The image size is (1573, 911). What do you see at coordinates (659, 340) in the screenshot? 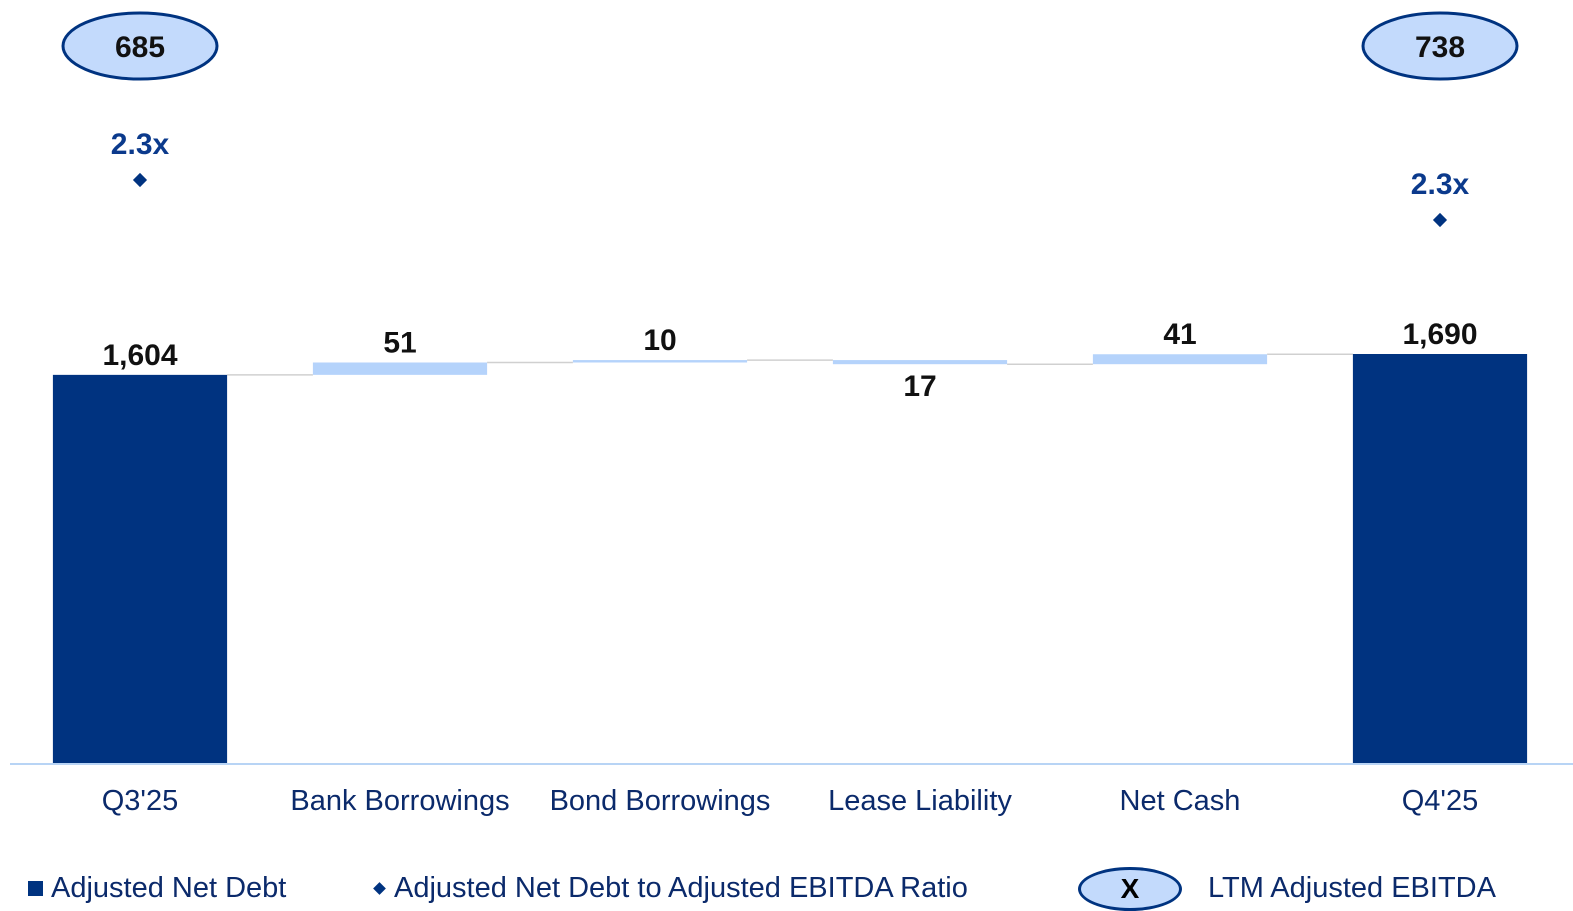
I see `data-label-bond-borrowings: 10` at bounding box center [659, 340].